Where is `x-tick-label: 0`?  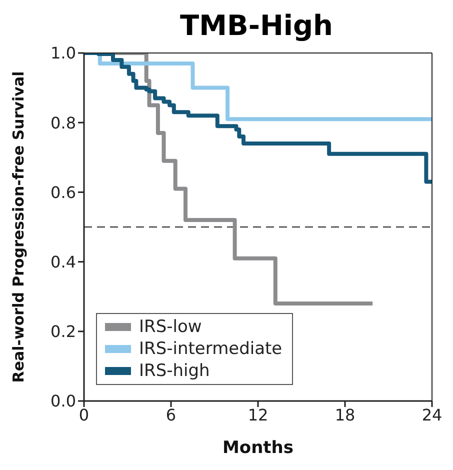
x-tick-label: 0 is located at coordinates (84, 414).